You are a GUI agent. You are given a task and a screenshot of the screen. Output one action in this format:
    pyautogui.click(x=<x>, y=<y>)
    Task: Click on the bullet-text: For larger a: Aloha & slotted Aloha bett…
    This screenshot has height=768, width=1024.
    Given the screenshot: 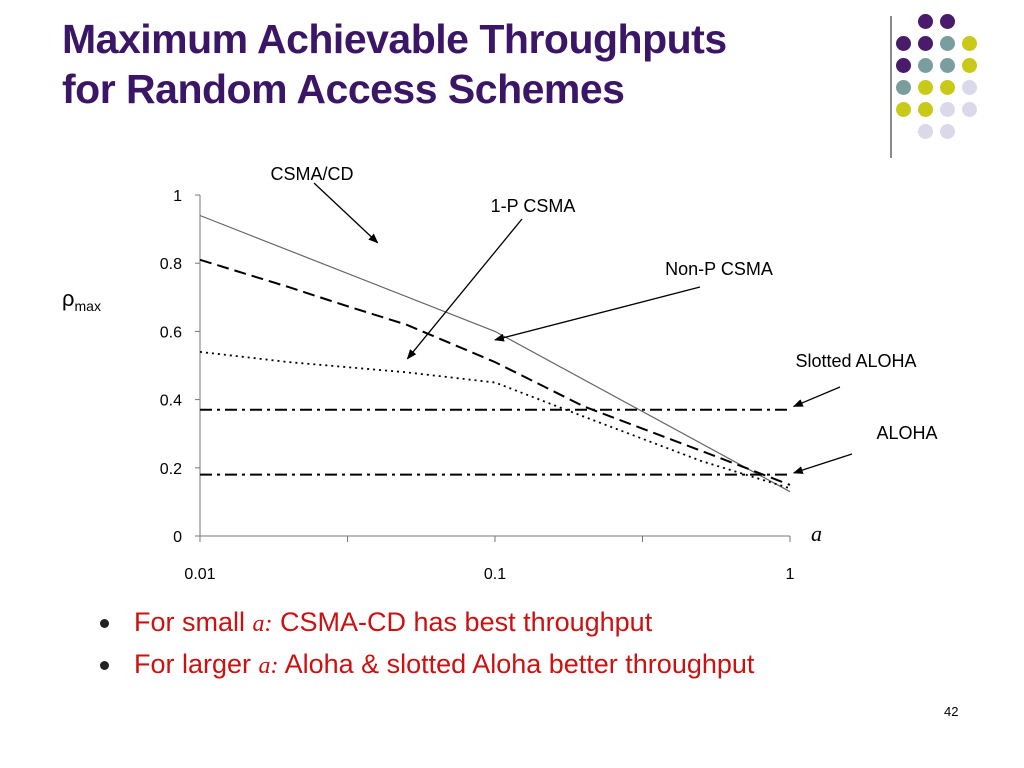 What is the action you would take?
    pyautogui.click(x=444, y=665)
    